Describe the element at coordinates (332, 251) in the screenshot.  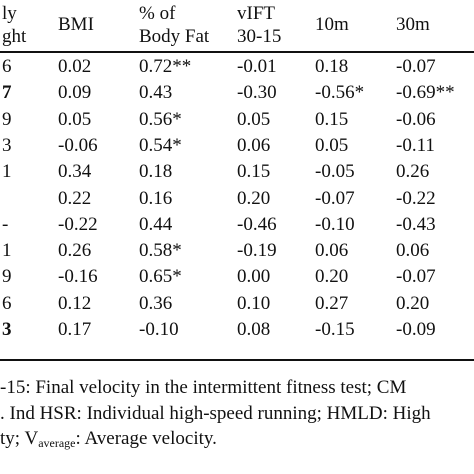
I see `cell-10m: 0.06` at that location.